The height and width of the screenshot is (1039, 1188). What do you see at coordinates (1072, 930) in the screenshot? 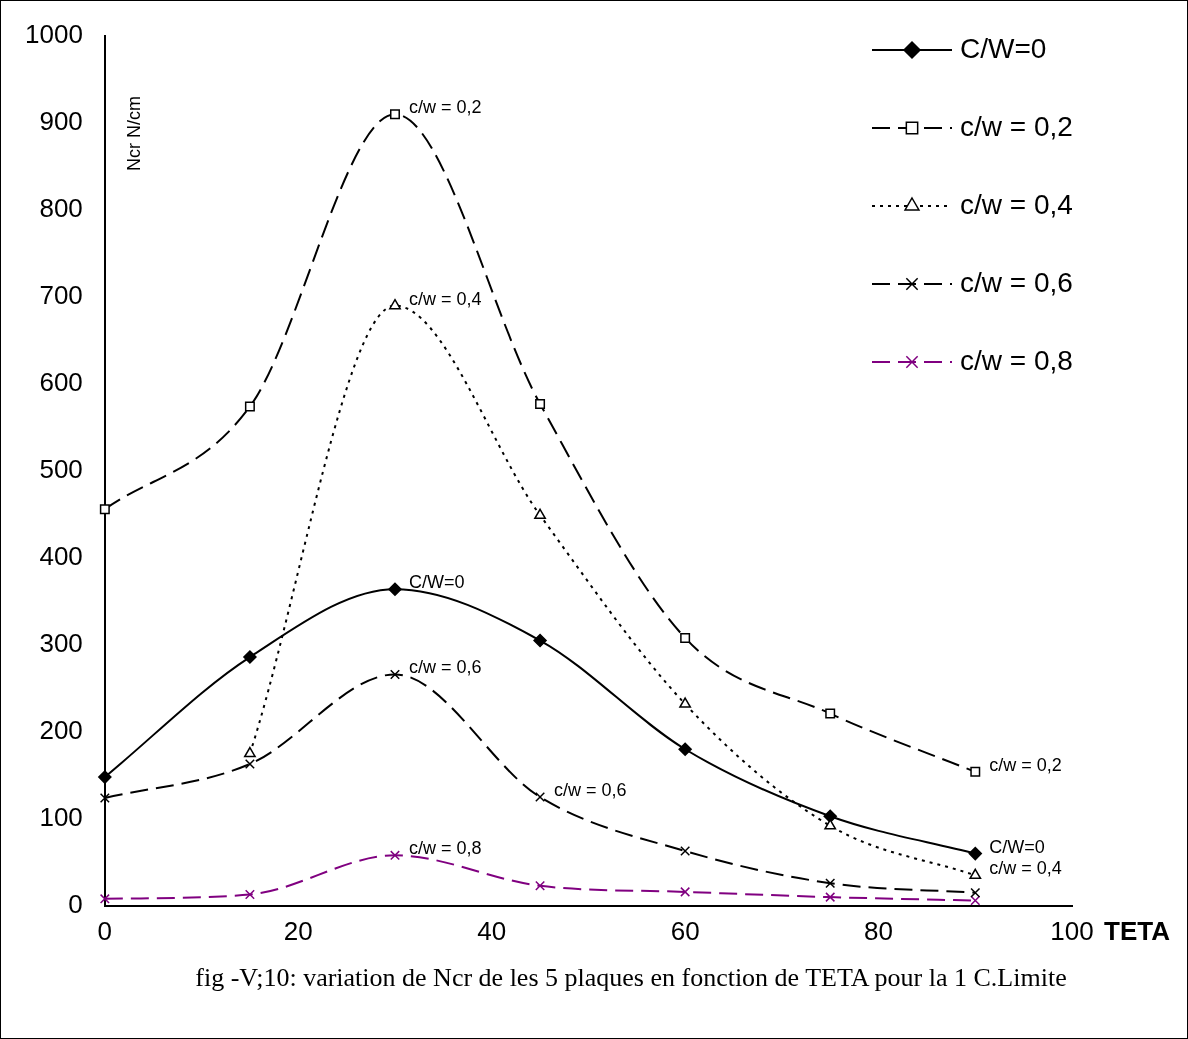
I see `x-tick-label: 100` at bounding box center [1072, 930].